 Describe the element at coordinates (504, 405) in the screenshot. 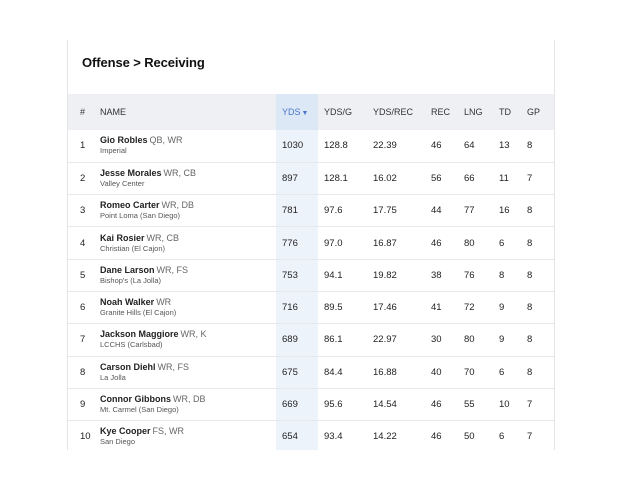

I see `td-cell: 10` at that location.